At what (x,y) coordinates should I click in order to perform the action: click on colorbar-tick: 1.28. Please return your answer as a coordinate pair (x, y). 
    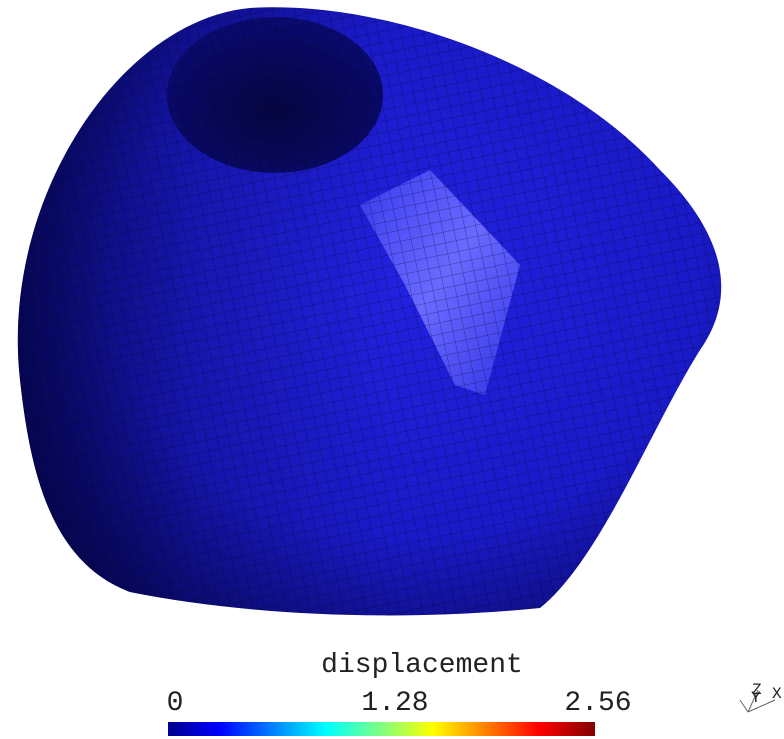
    Looking at the image, I should click on (394, 703).